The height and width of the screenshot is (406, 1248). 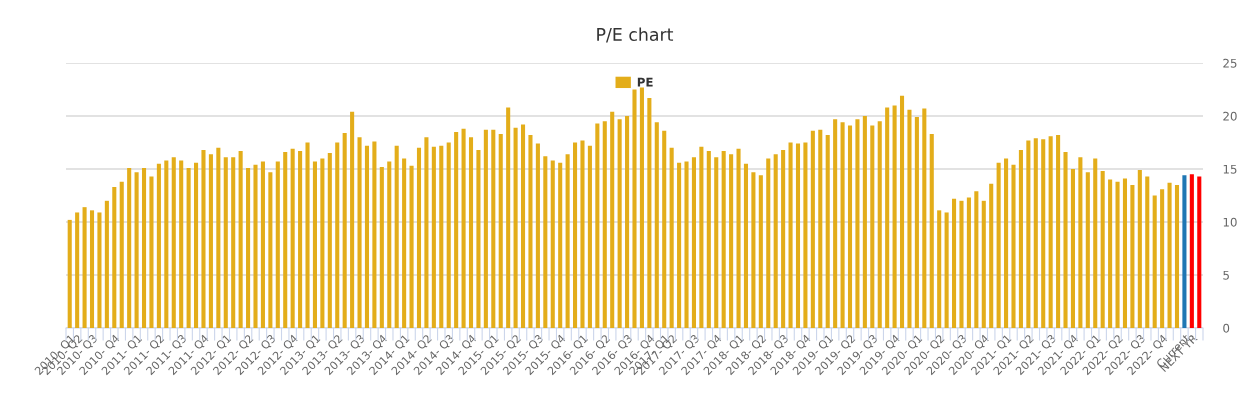 What do you see at coordinates (1230, 63) in the screenshot?
I see `y-tick-label: 25` at bounding box center [1230, 63].